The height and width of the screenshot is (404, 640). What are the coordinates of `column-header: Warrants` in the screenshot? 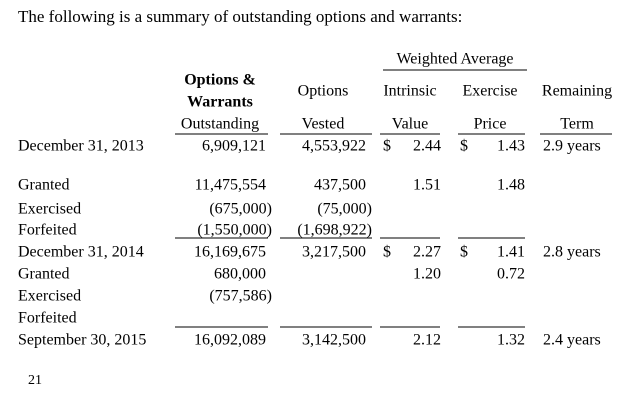 It's located at (220, 102).